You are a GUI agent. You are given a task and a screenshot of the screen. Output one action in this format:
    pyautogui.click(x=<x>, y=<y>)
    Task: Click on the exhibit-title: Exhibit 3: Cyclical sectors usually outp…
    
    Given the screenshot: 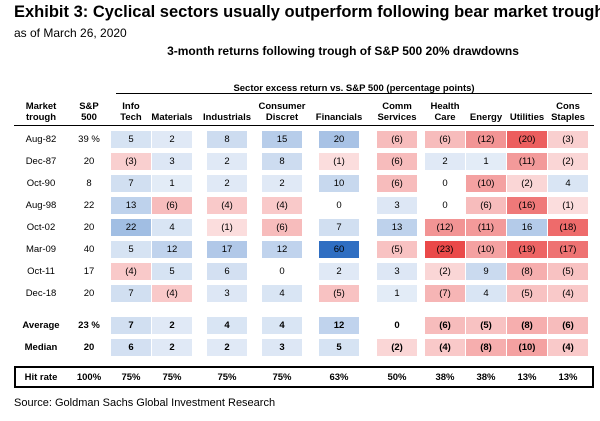 What is the action you would take?
    pyautogui.click(x=307, y=12)
    